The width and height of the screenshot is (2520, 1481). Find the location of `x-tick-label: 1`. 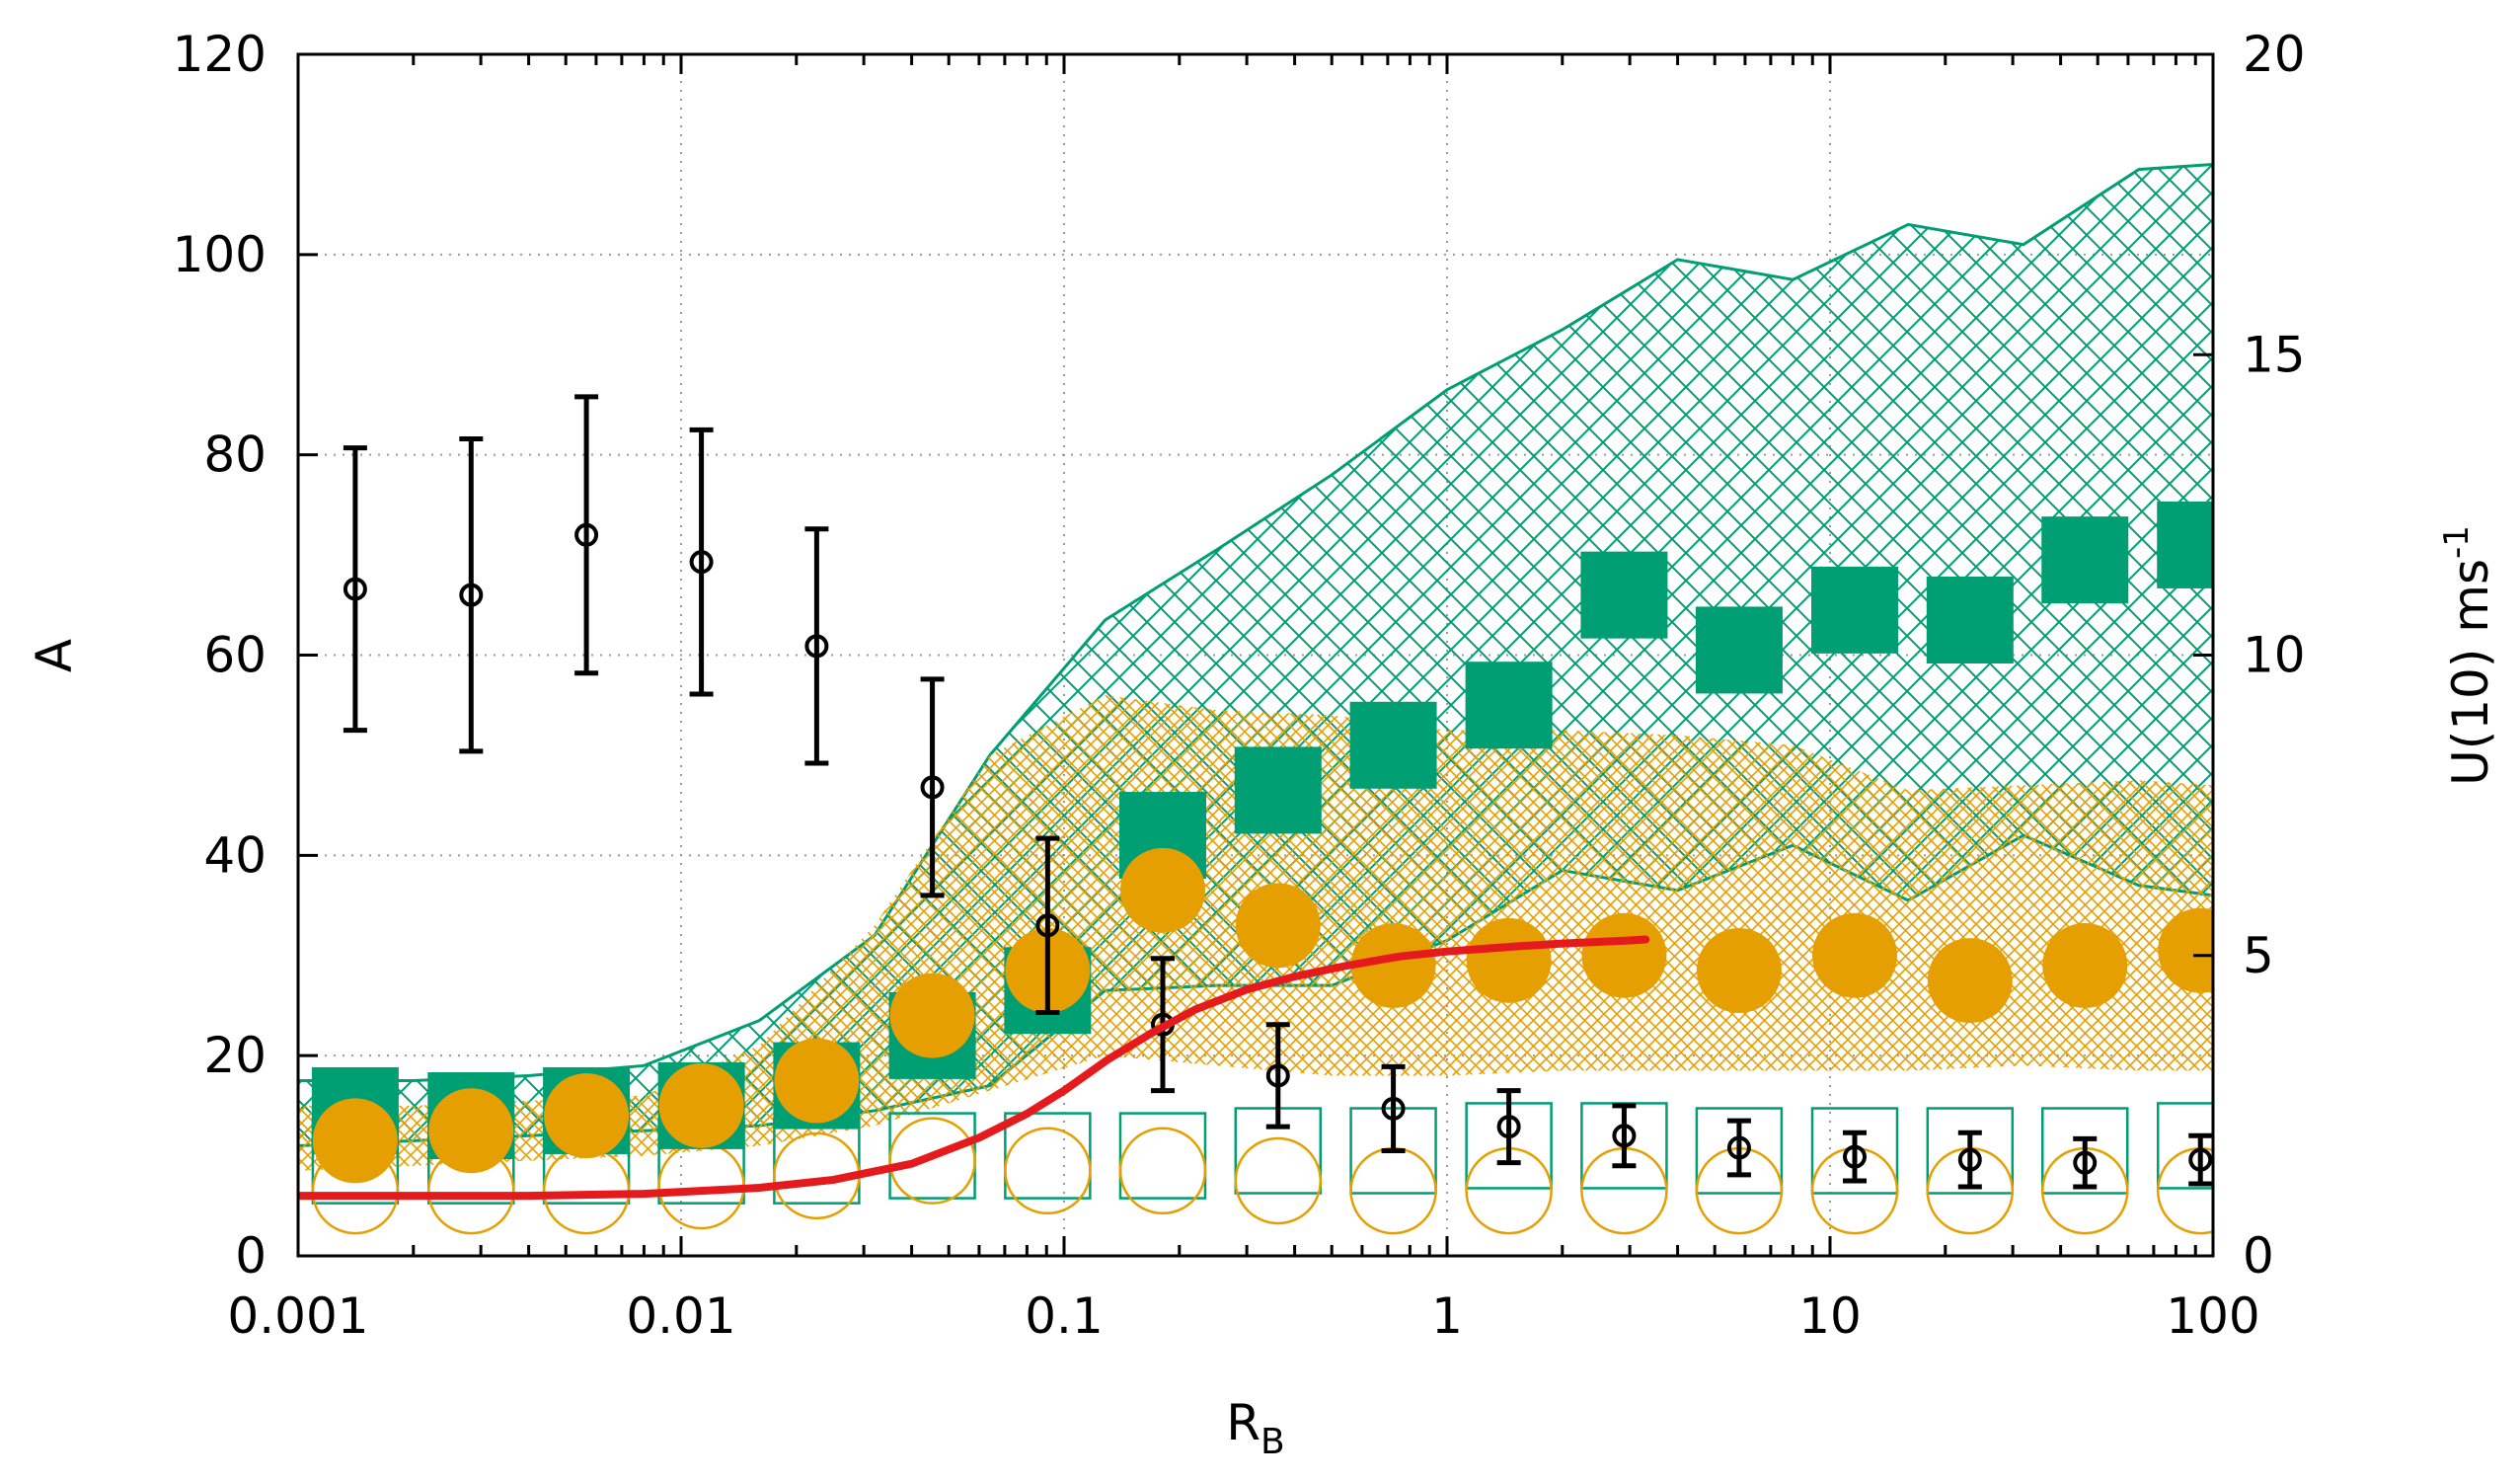

x-tick-label: 1 is located at coordinates (1447, 1316).